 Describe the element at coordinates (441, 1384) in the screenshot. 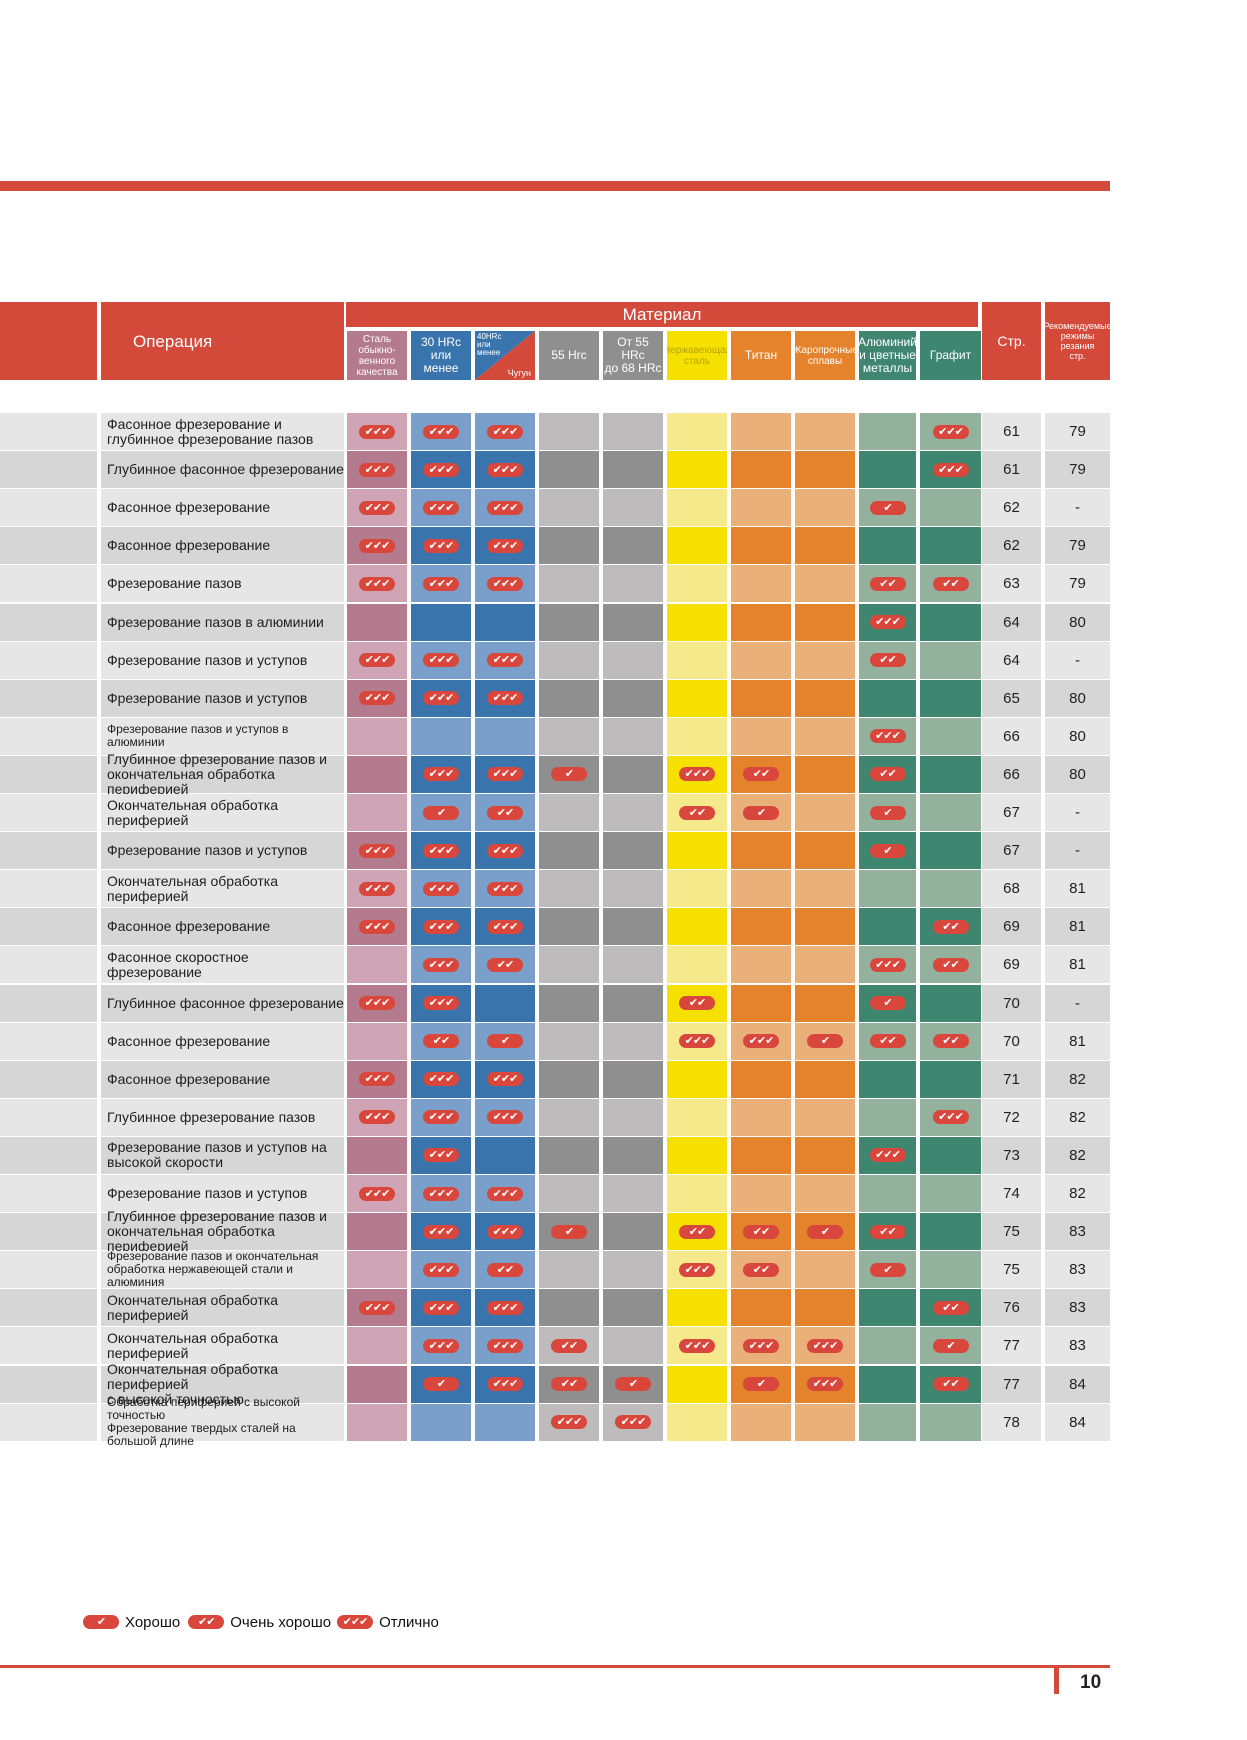

I see `rating-cell: ✔` at that location.